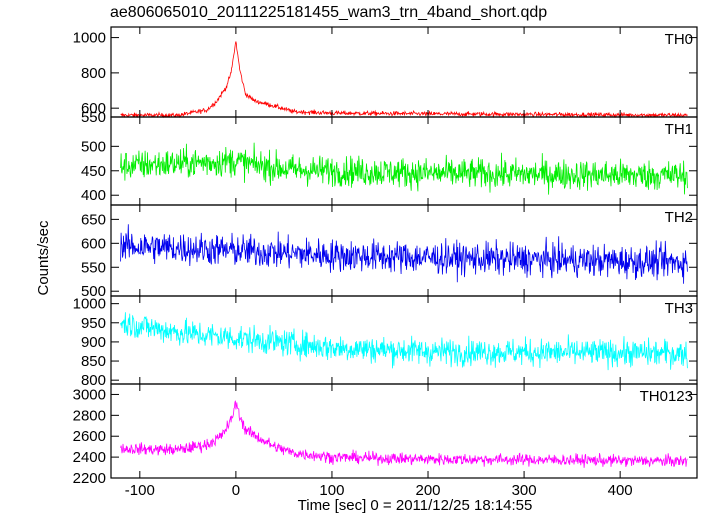  Describe the element at coordinates (679, 129) in the screenshot. I see `panel-label: TH1` at that location.